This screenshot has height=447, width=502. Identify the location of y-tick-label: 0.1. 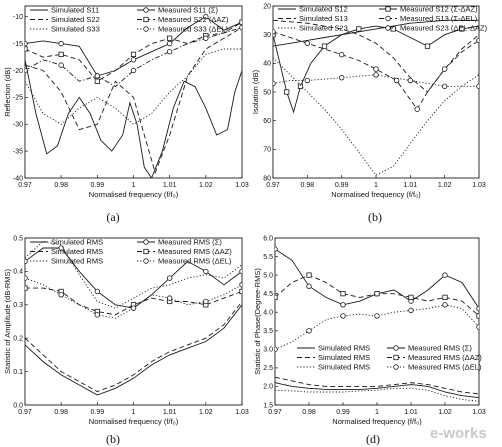
(18, 372).